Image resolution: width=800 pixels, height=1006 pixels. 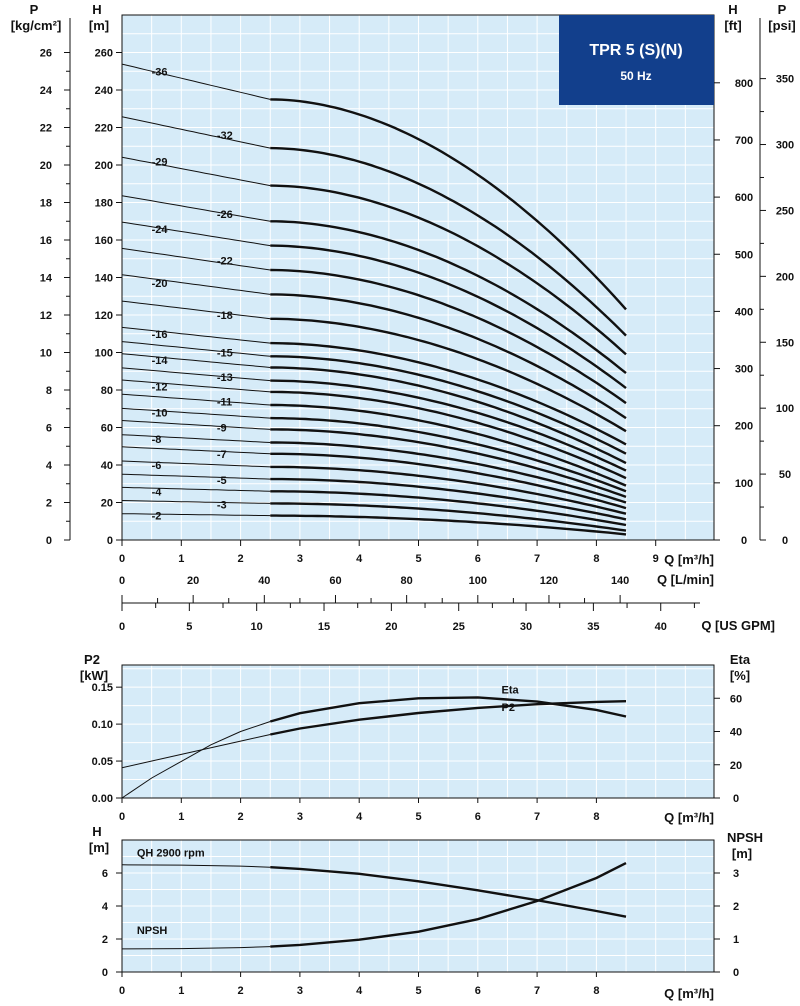 I want to click on tick-label-h-small: 0, so click(x=105, y=973).